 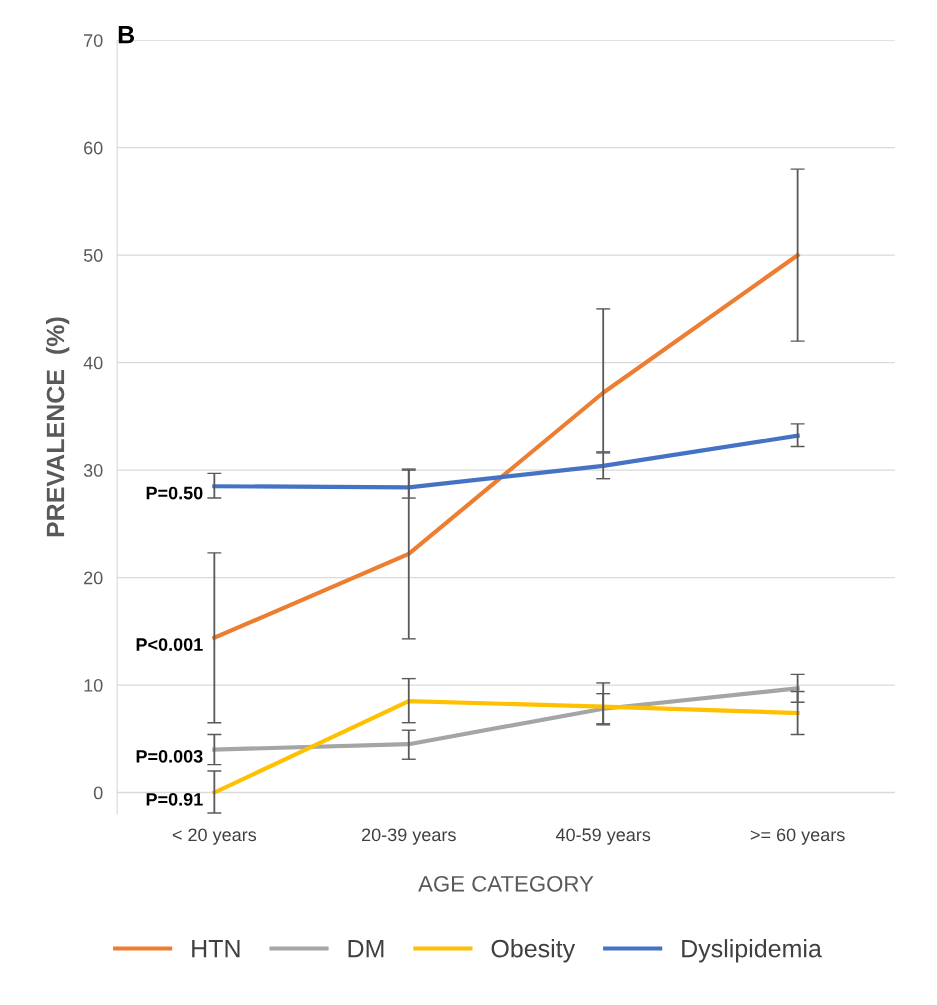 I want to click on y-tick-label: 40, so click(x=93, y=363).